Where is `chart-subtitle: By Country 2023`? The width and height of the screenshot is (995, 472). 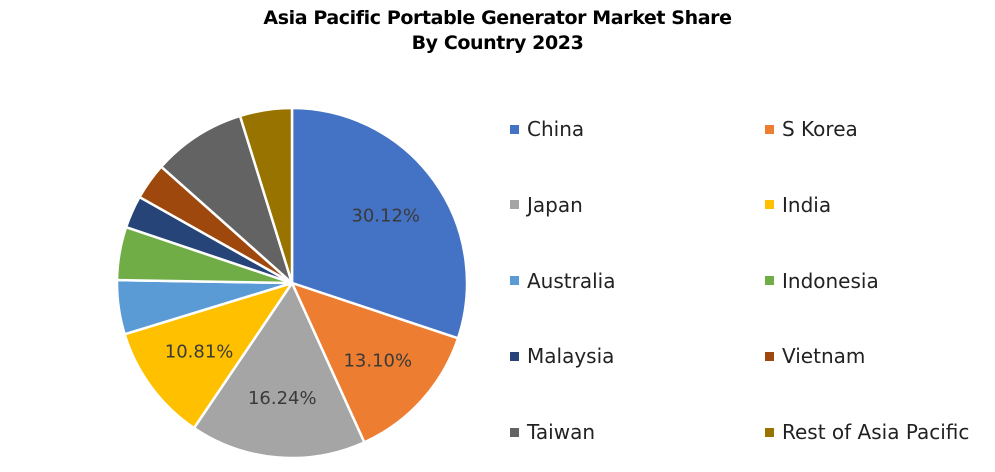 chart-subtitle: By Country 2023 is located at coordinates (497, 43).